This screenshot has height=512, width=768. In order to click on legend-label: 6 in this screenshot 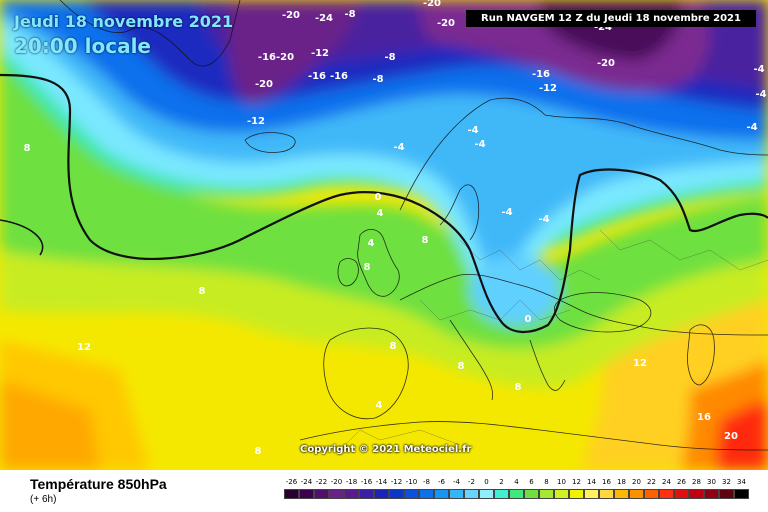, I will do `click(531, 482)`.